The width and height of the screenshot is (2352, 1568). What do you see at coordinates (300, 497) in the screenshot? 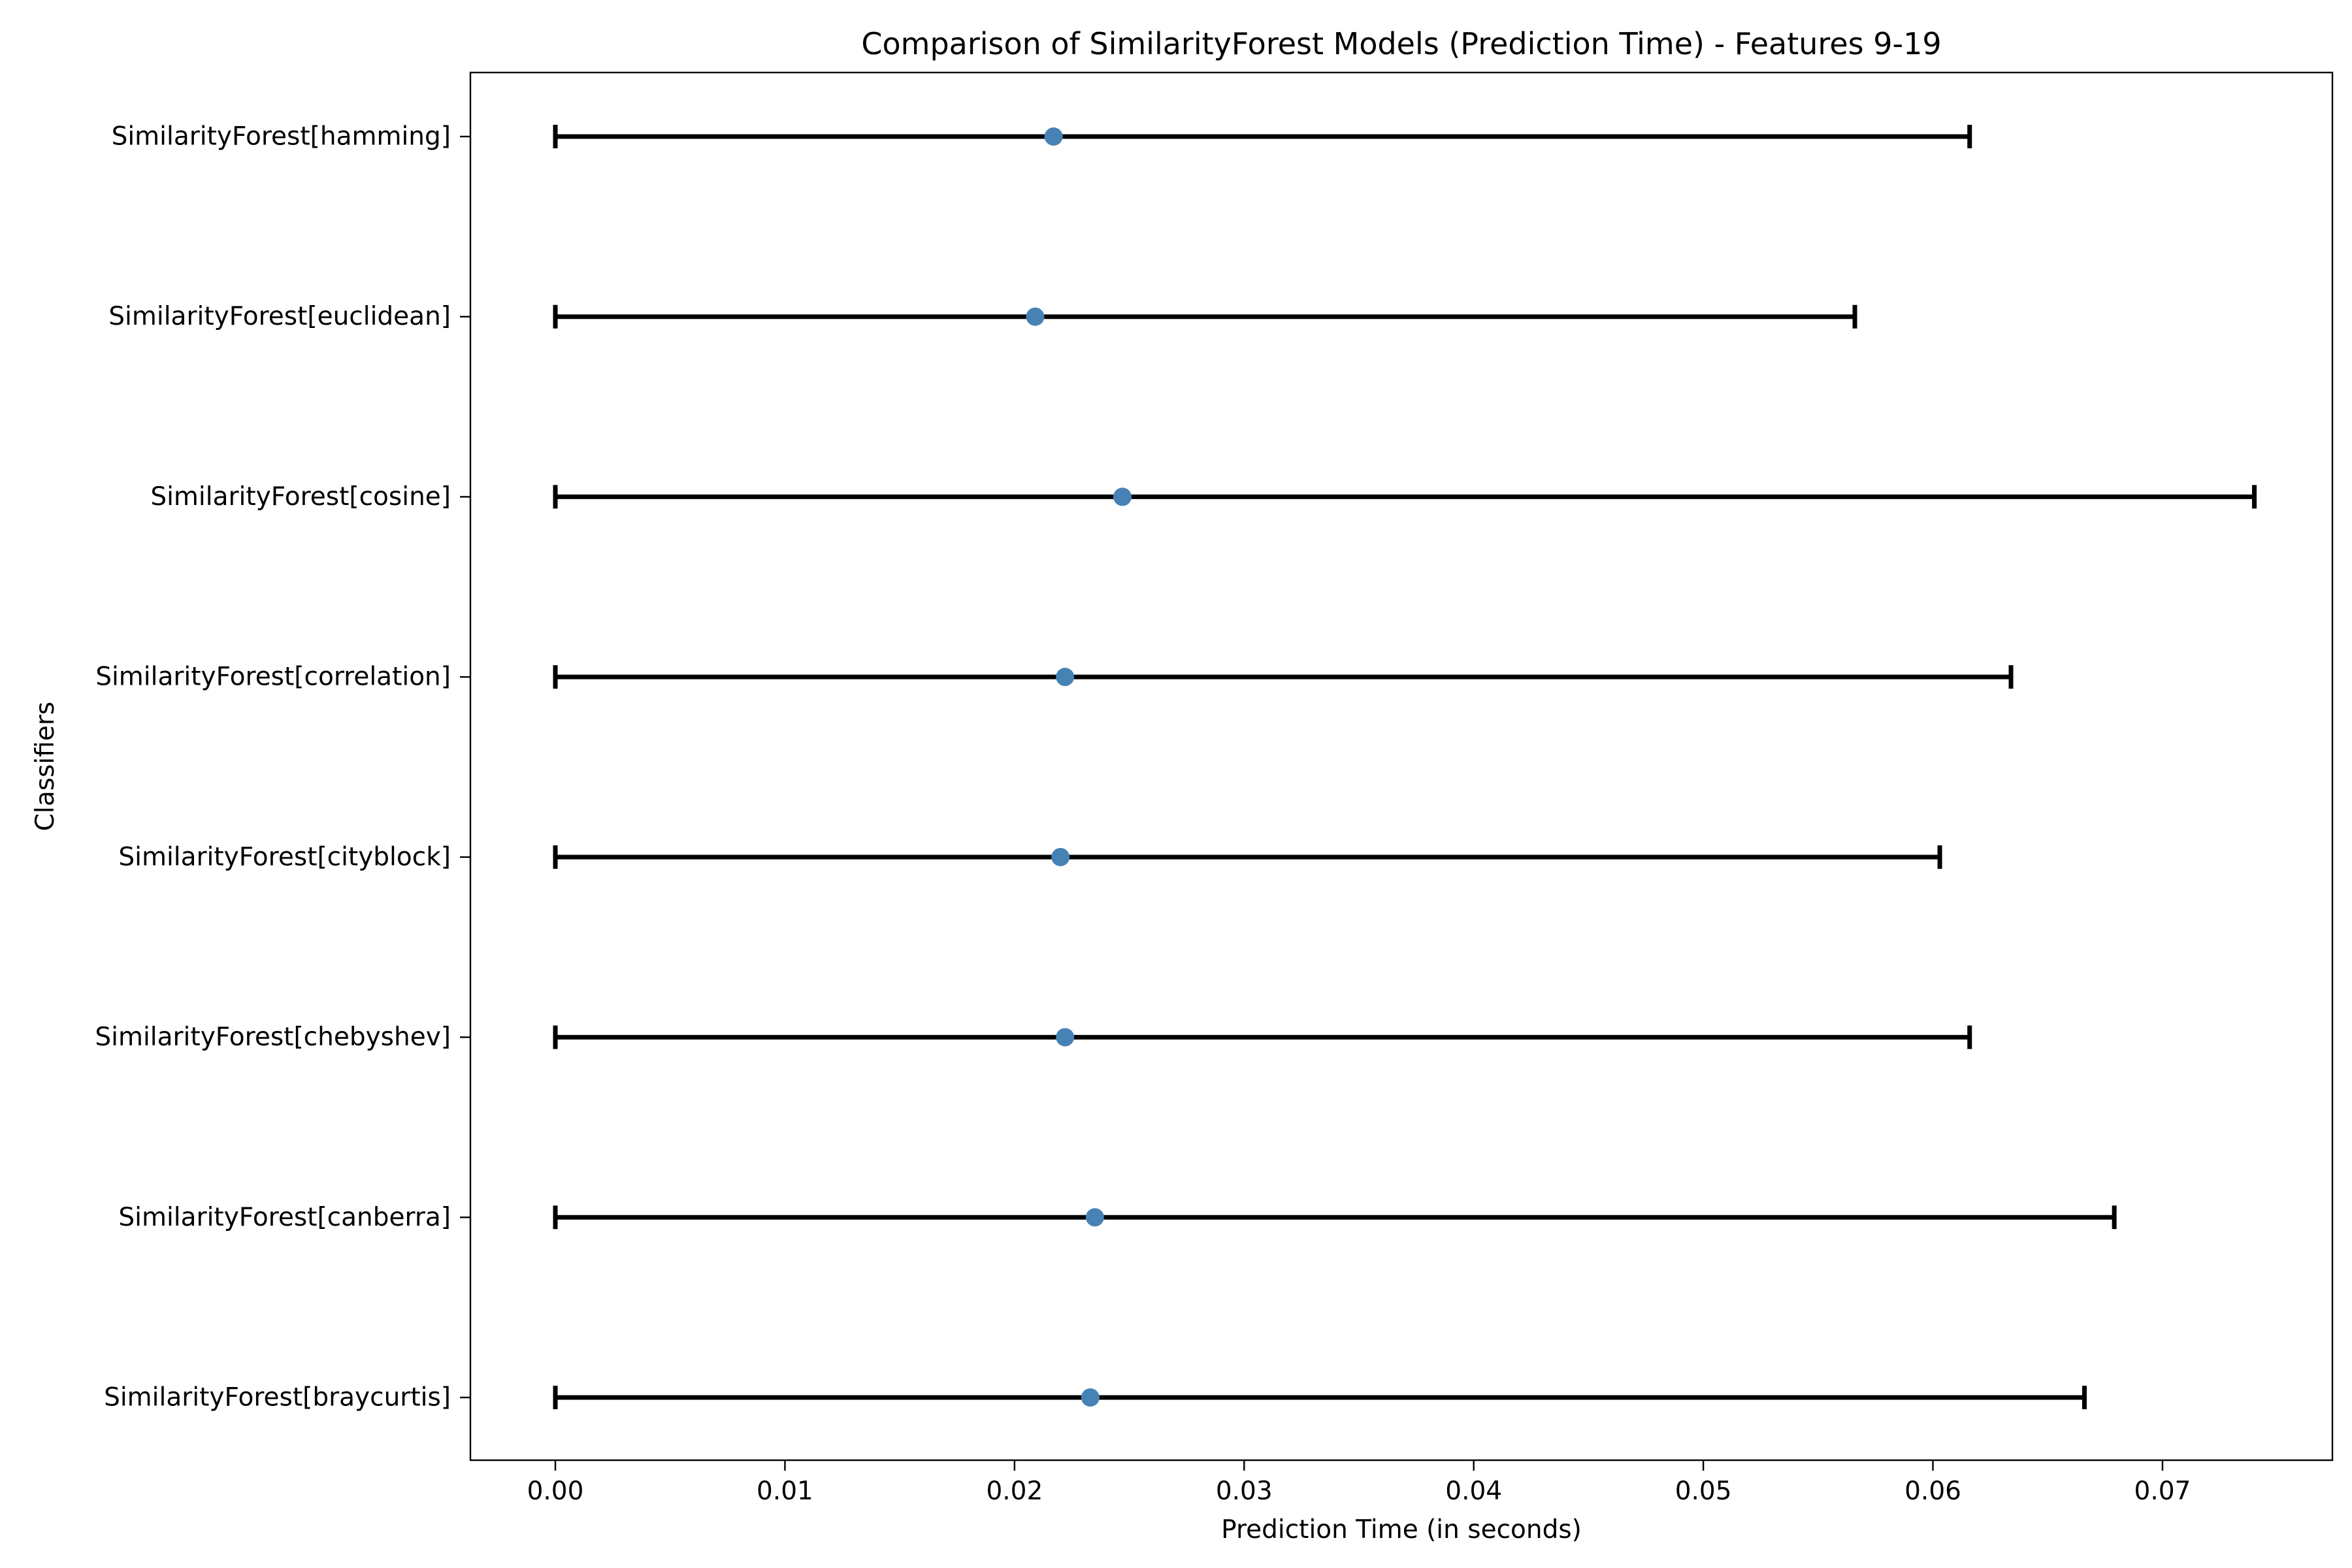
I see `y-tick-label: SimilarityForest[cosine]` at bounding box center [300, 497].